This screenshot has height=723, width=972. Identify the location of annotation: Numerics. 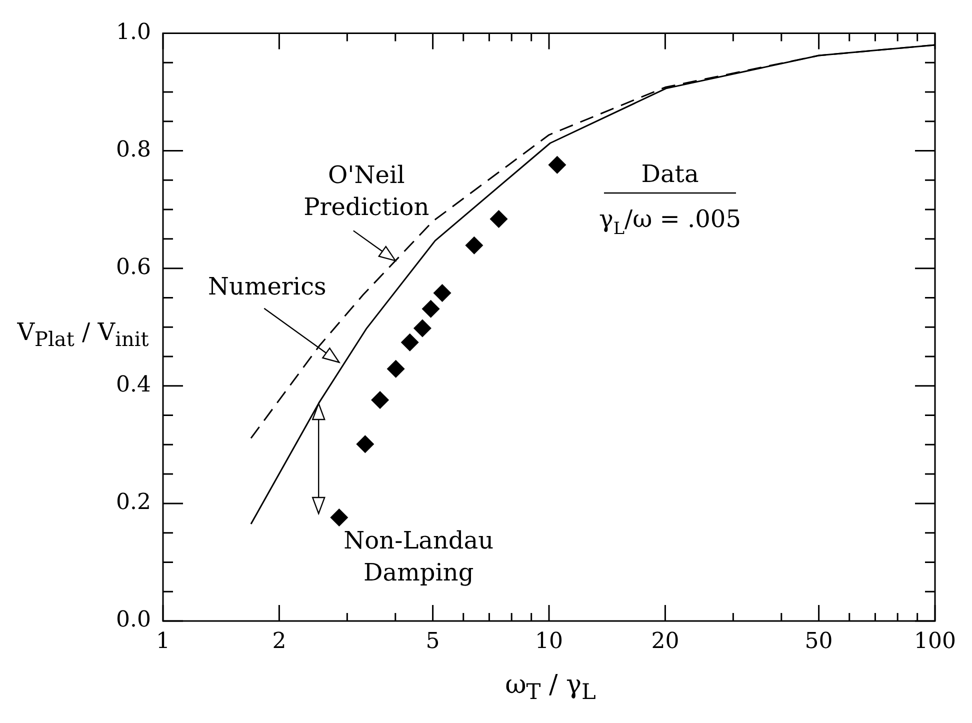
(267, 286).